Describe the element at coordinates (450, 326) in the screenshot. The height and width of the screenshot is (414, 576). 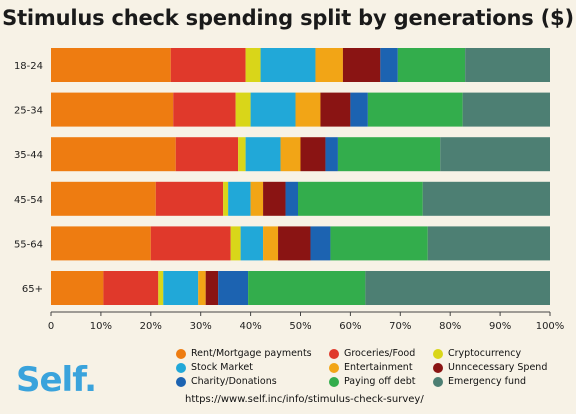
I see `x-tick-label-8: 80%` at that location.